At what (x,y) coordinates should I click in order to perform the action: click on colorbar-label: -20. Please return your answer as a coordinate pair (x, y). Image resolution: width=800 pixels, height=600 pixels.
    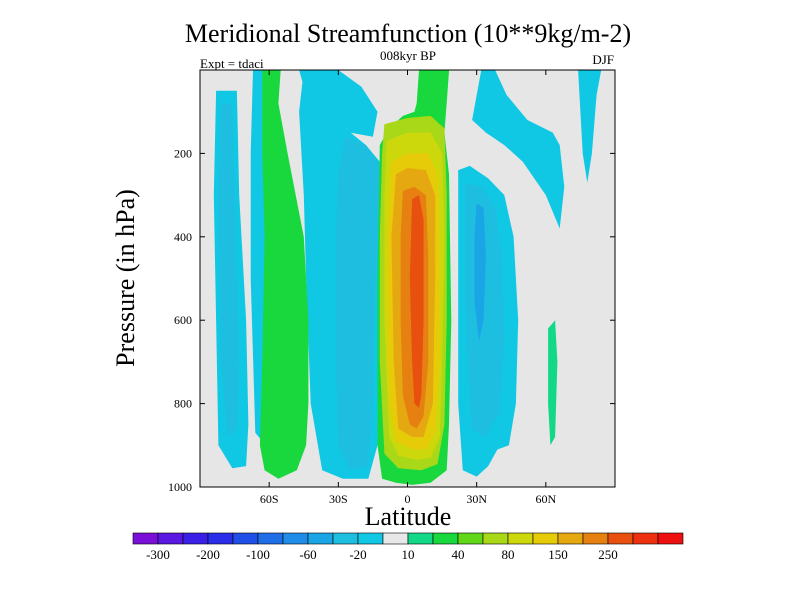
    Looking at the image, I should click on (357, 554).